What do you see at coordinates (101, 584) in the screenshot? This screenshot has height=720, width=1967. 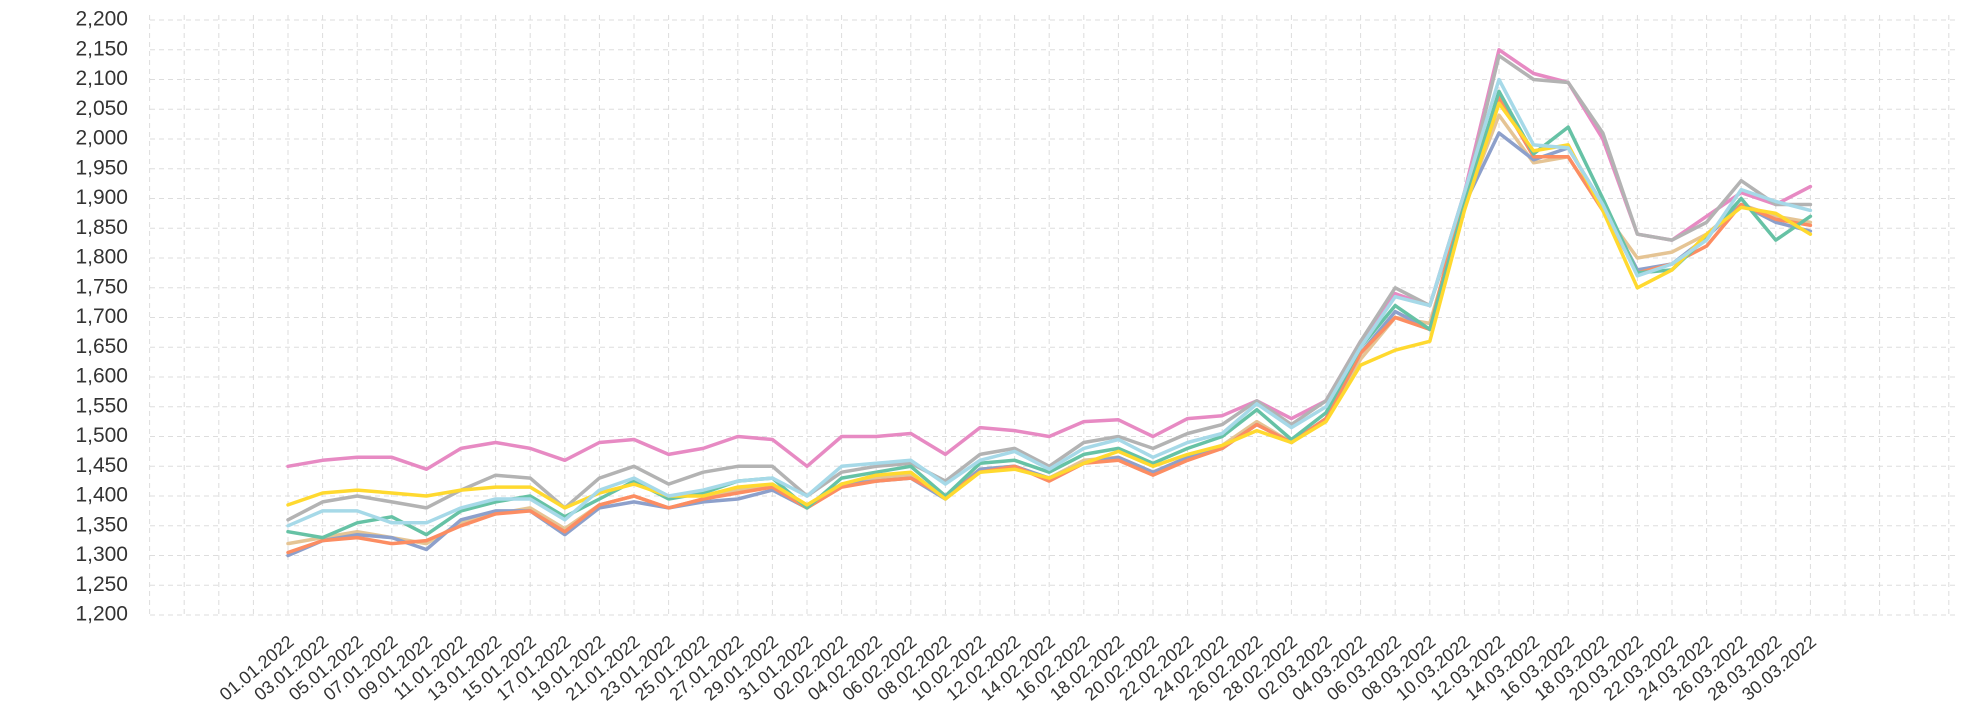 I see `y-tick-label: 1,250` at bounding box center [101, 584].